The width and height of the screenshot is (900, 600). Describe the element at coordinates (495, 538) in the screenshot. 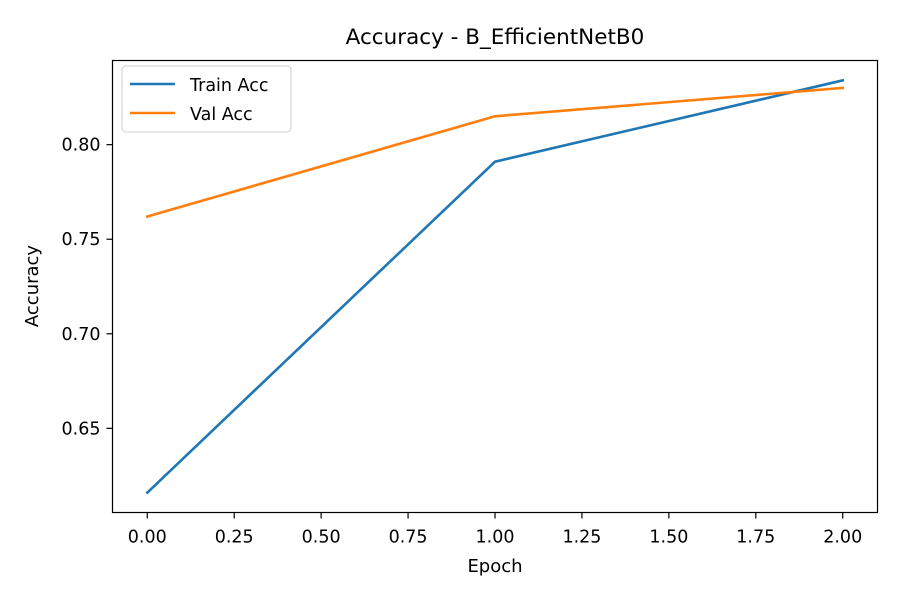

I see `x-tick-label: 1.00` at that location.